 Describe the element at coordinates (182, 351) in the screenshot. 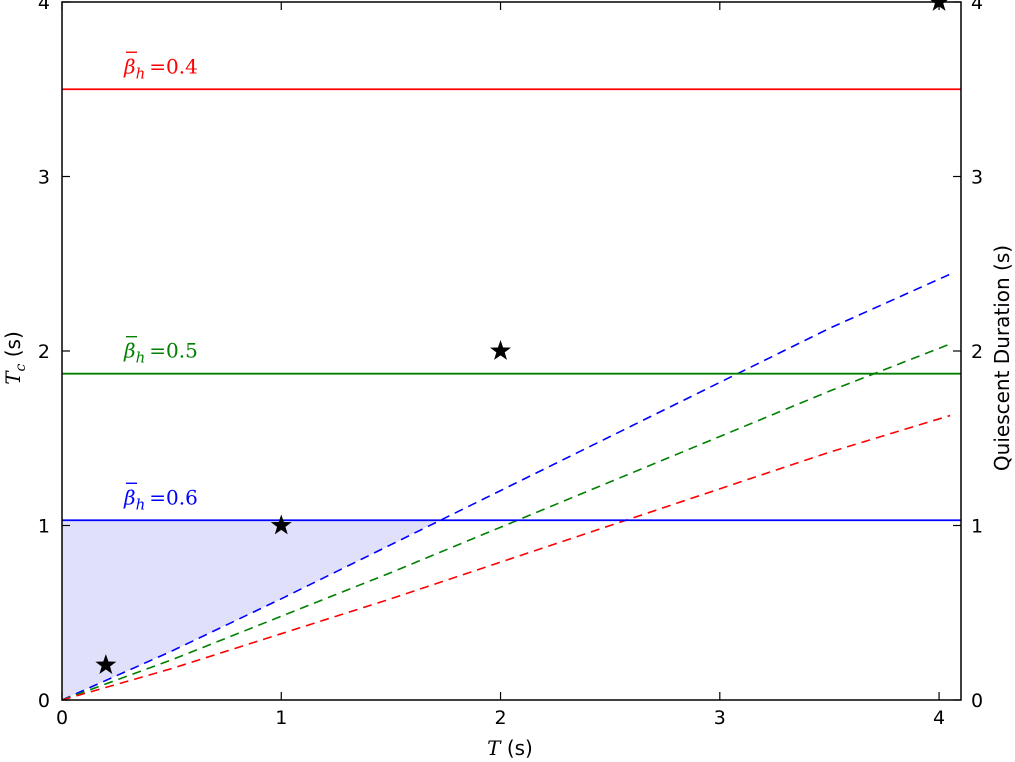

I see `beta-value: 0.5` at that location.